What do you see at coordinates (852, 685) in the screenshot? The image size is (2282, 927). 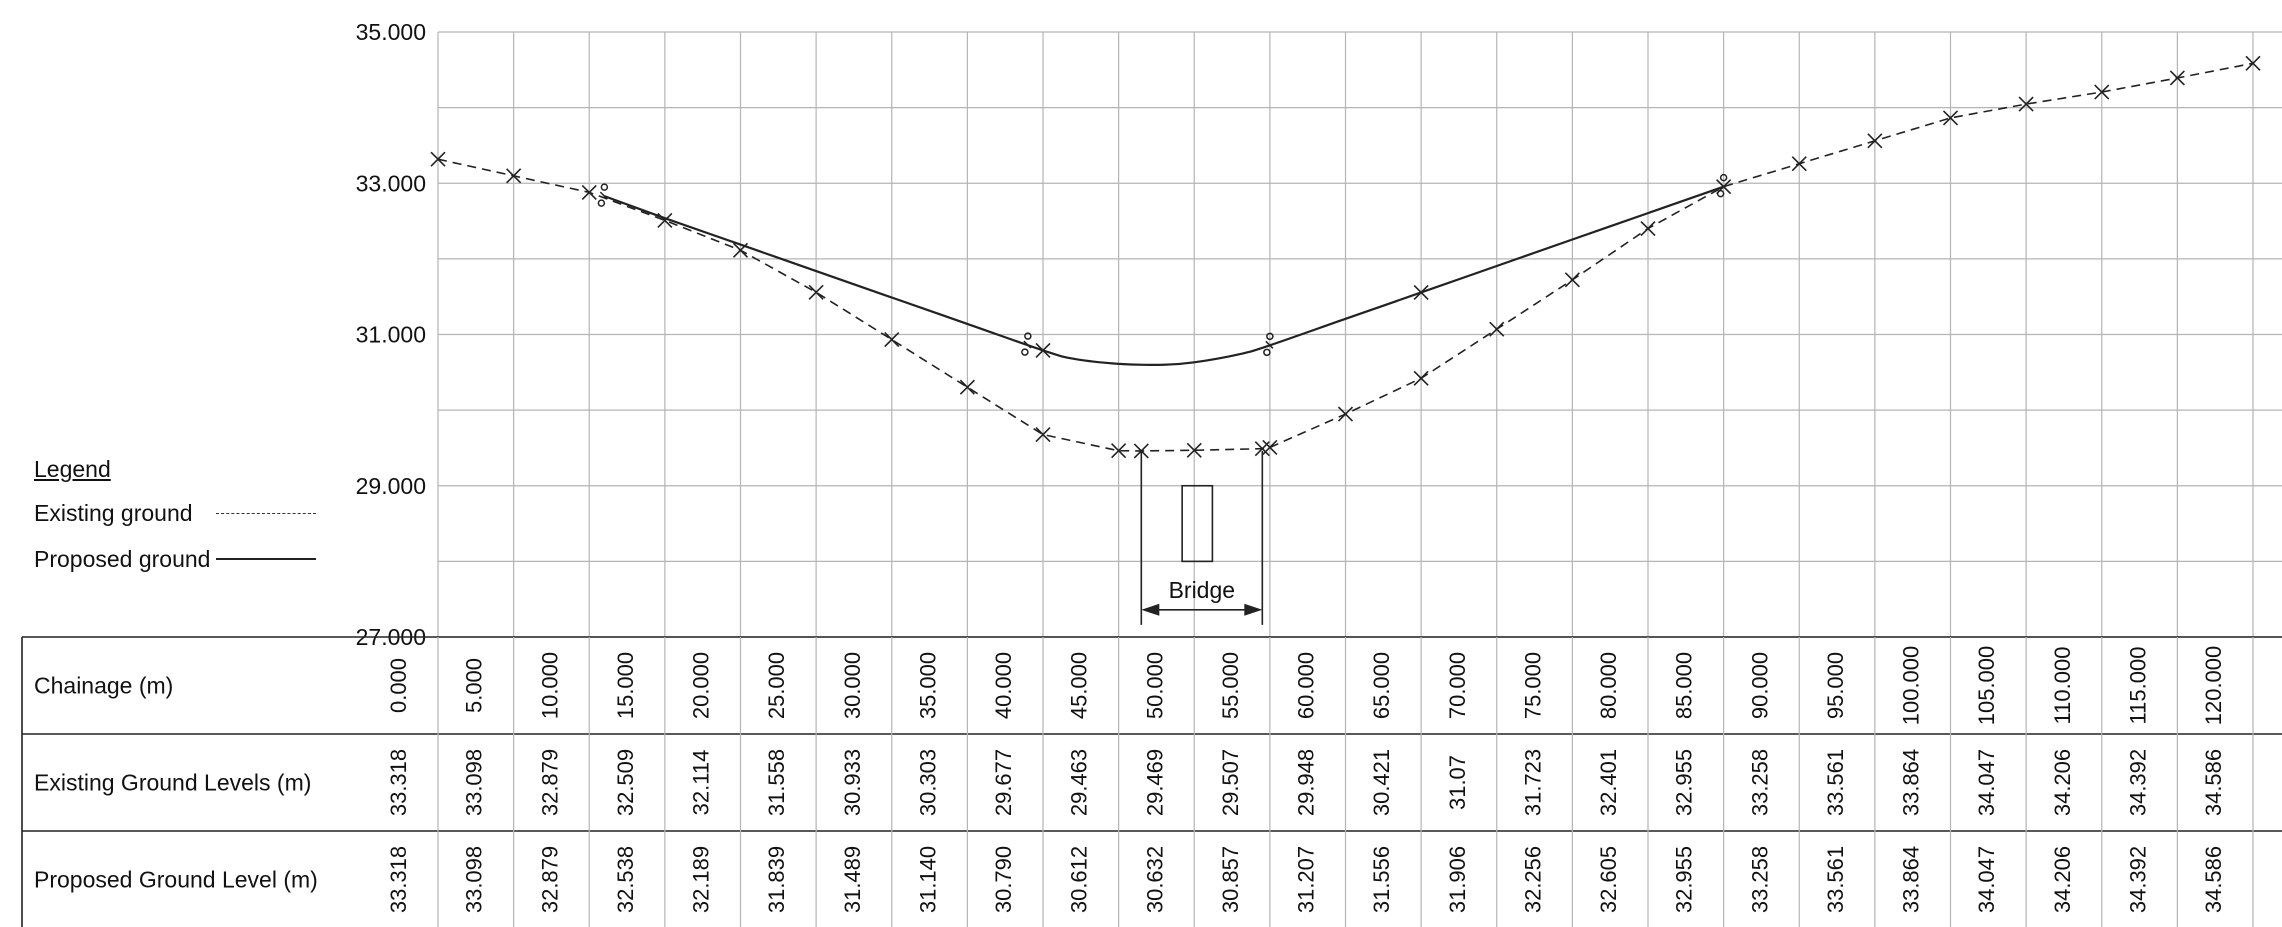 I see `chainage-value: 30.000` at bounding box center [852, 685].